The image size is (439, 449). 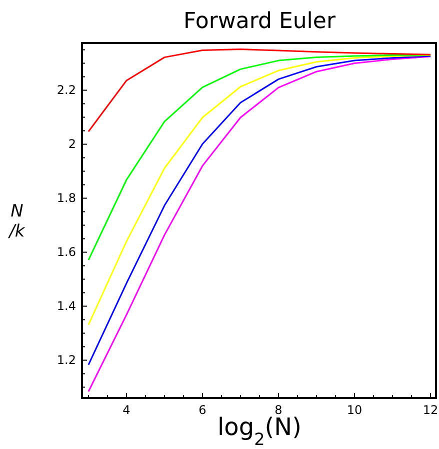 I want to click on y-tick-label: 2.2, so click(x=66, y=90).